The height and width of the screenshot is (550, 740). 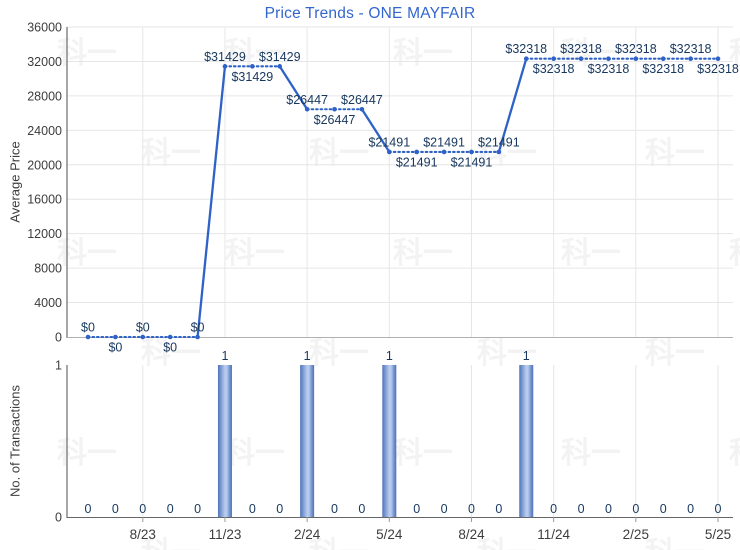 What do you see at coordinates (143, 534) in the screenshot?
I see `x-tick-label: 8/23` at bounding box center [143, 534].